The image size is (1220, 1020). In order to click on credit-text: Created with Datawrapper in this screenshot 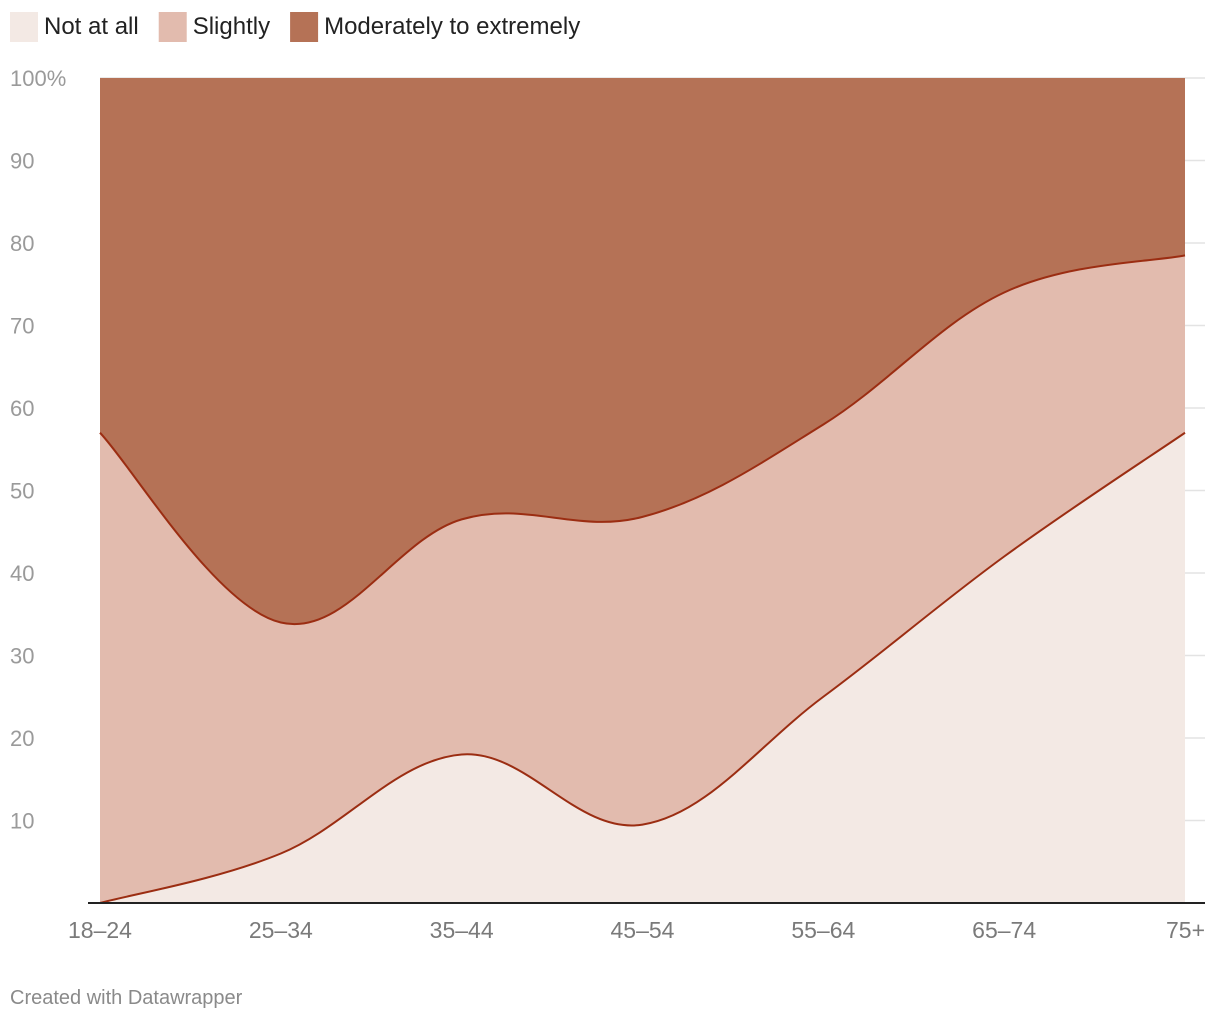, I will do `click(126, 998)`.